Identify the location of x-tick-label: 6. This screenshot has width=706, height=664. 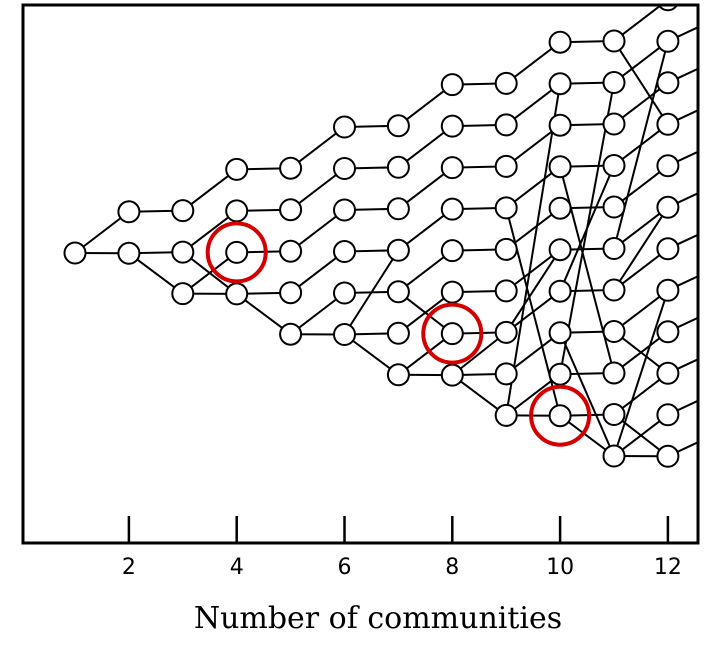
(345, 567).